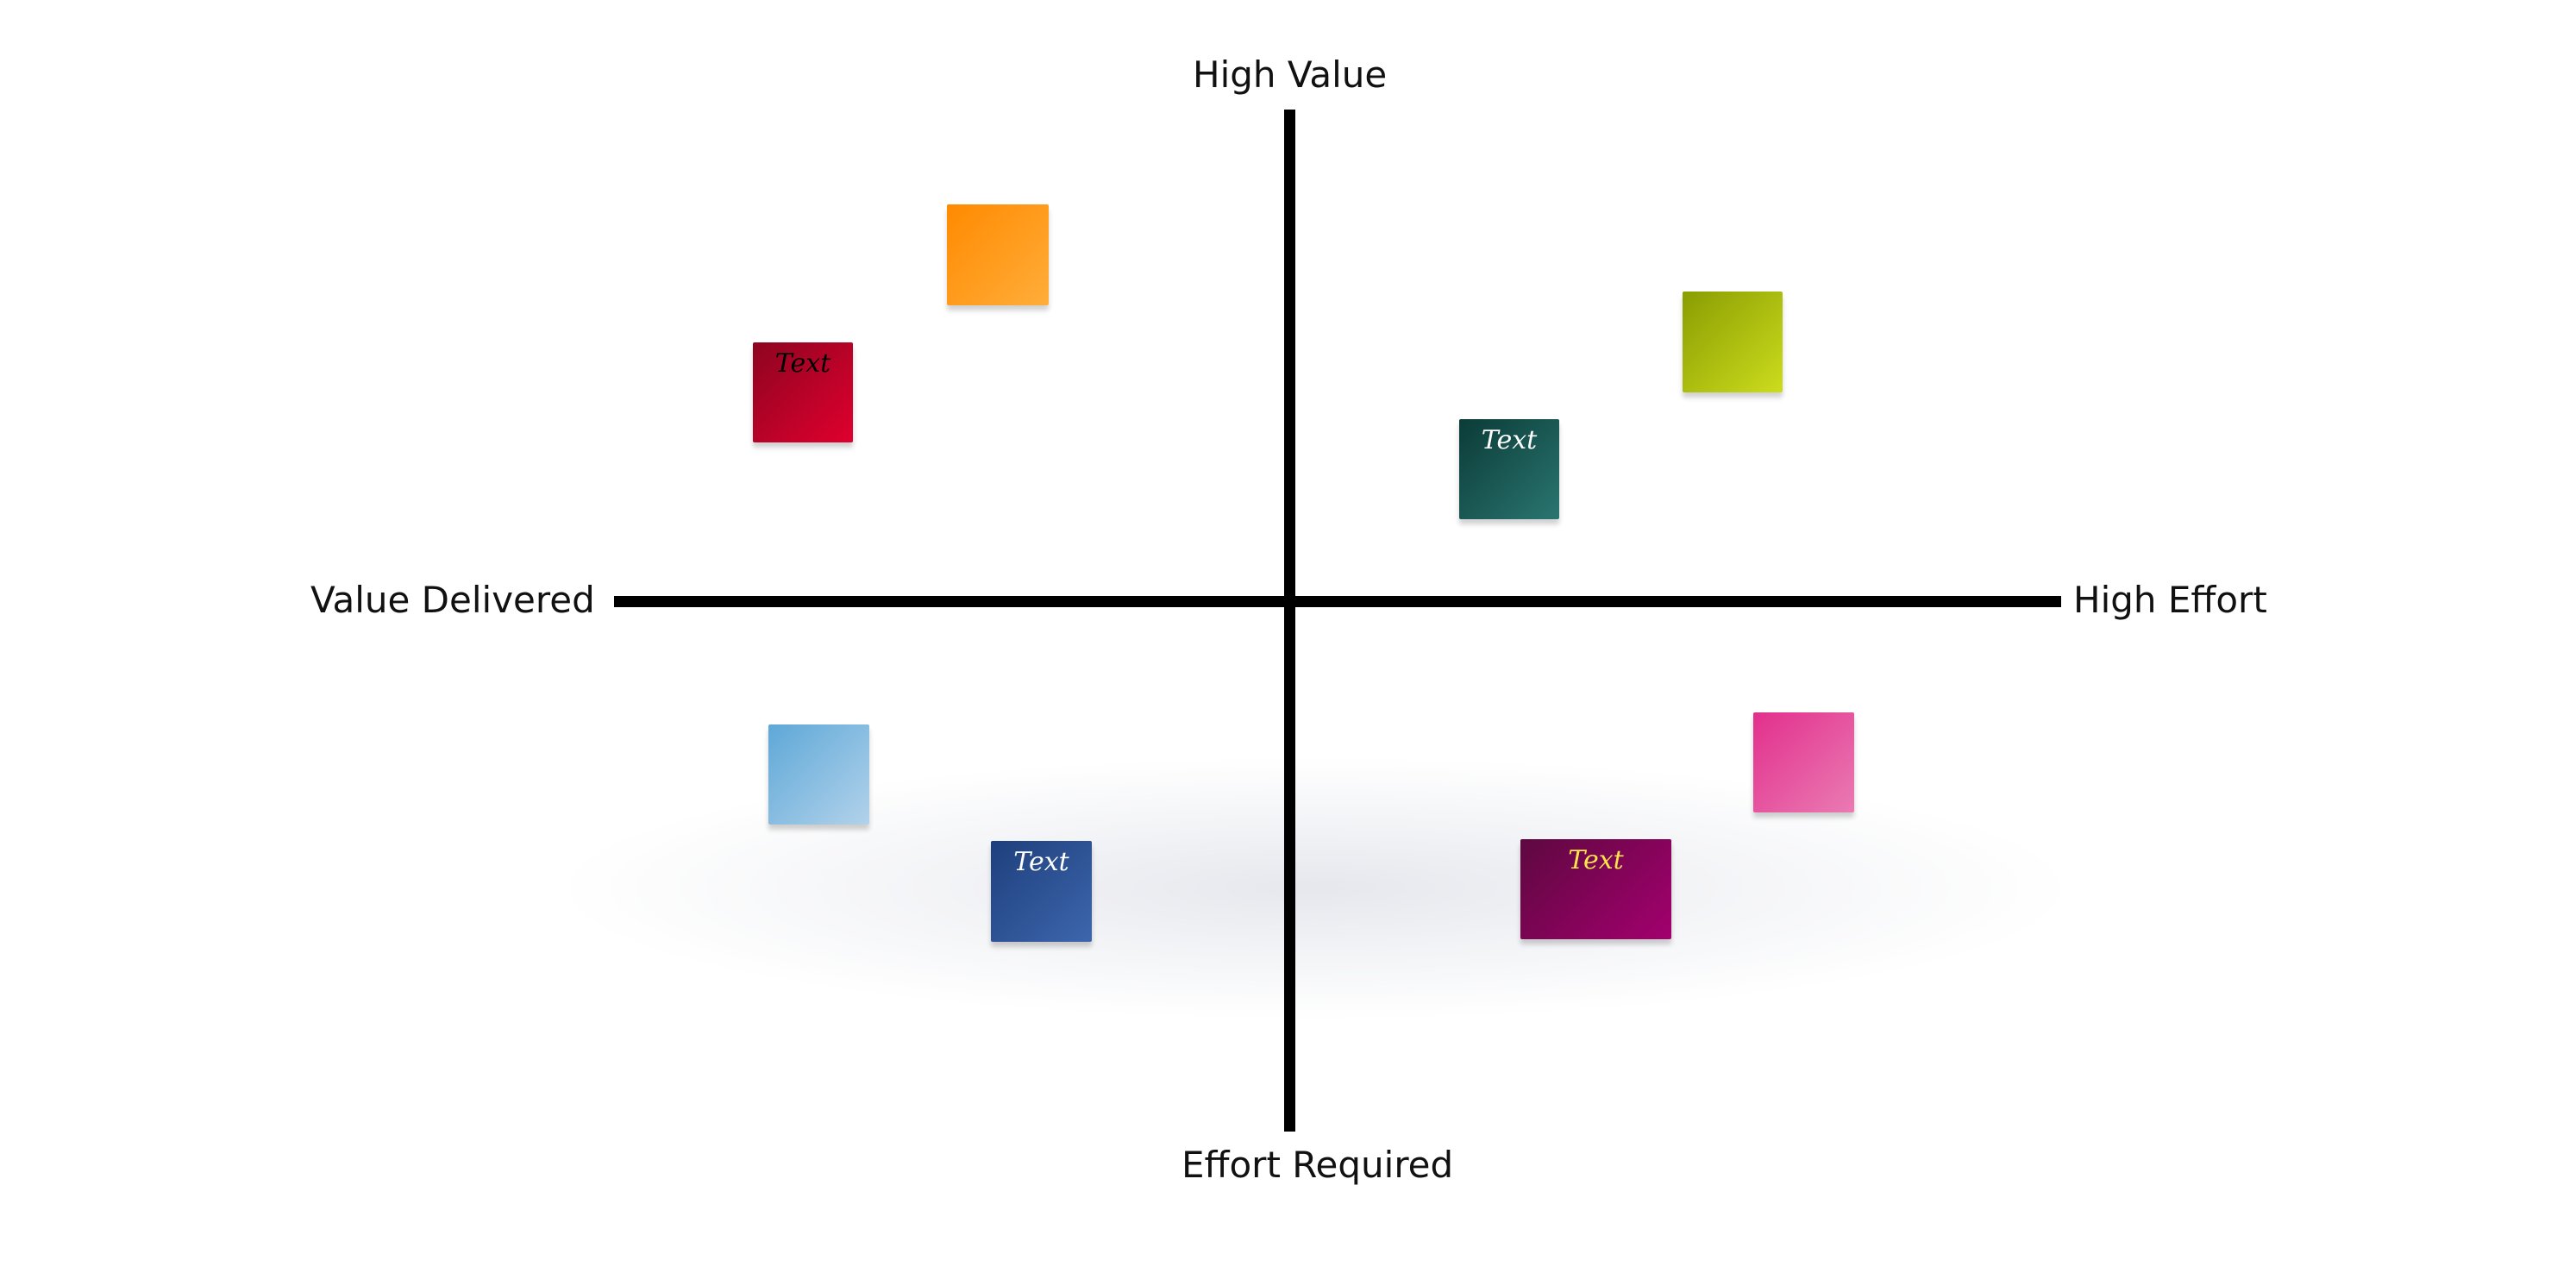 The width and height of the screenshot is (2576, 1273). What do you see at coordinates (998, 255) in the screenshot?
I see `sticky-note-orange` at bounding box center [998, 255].